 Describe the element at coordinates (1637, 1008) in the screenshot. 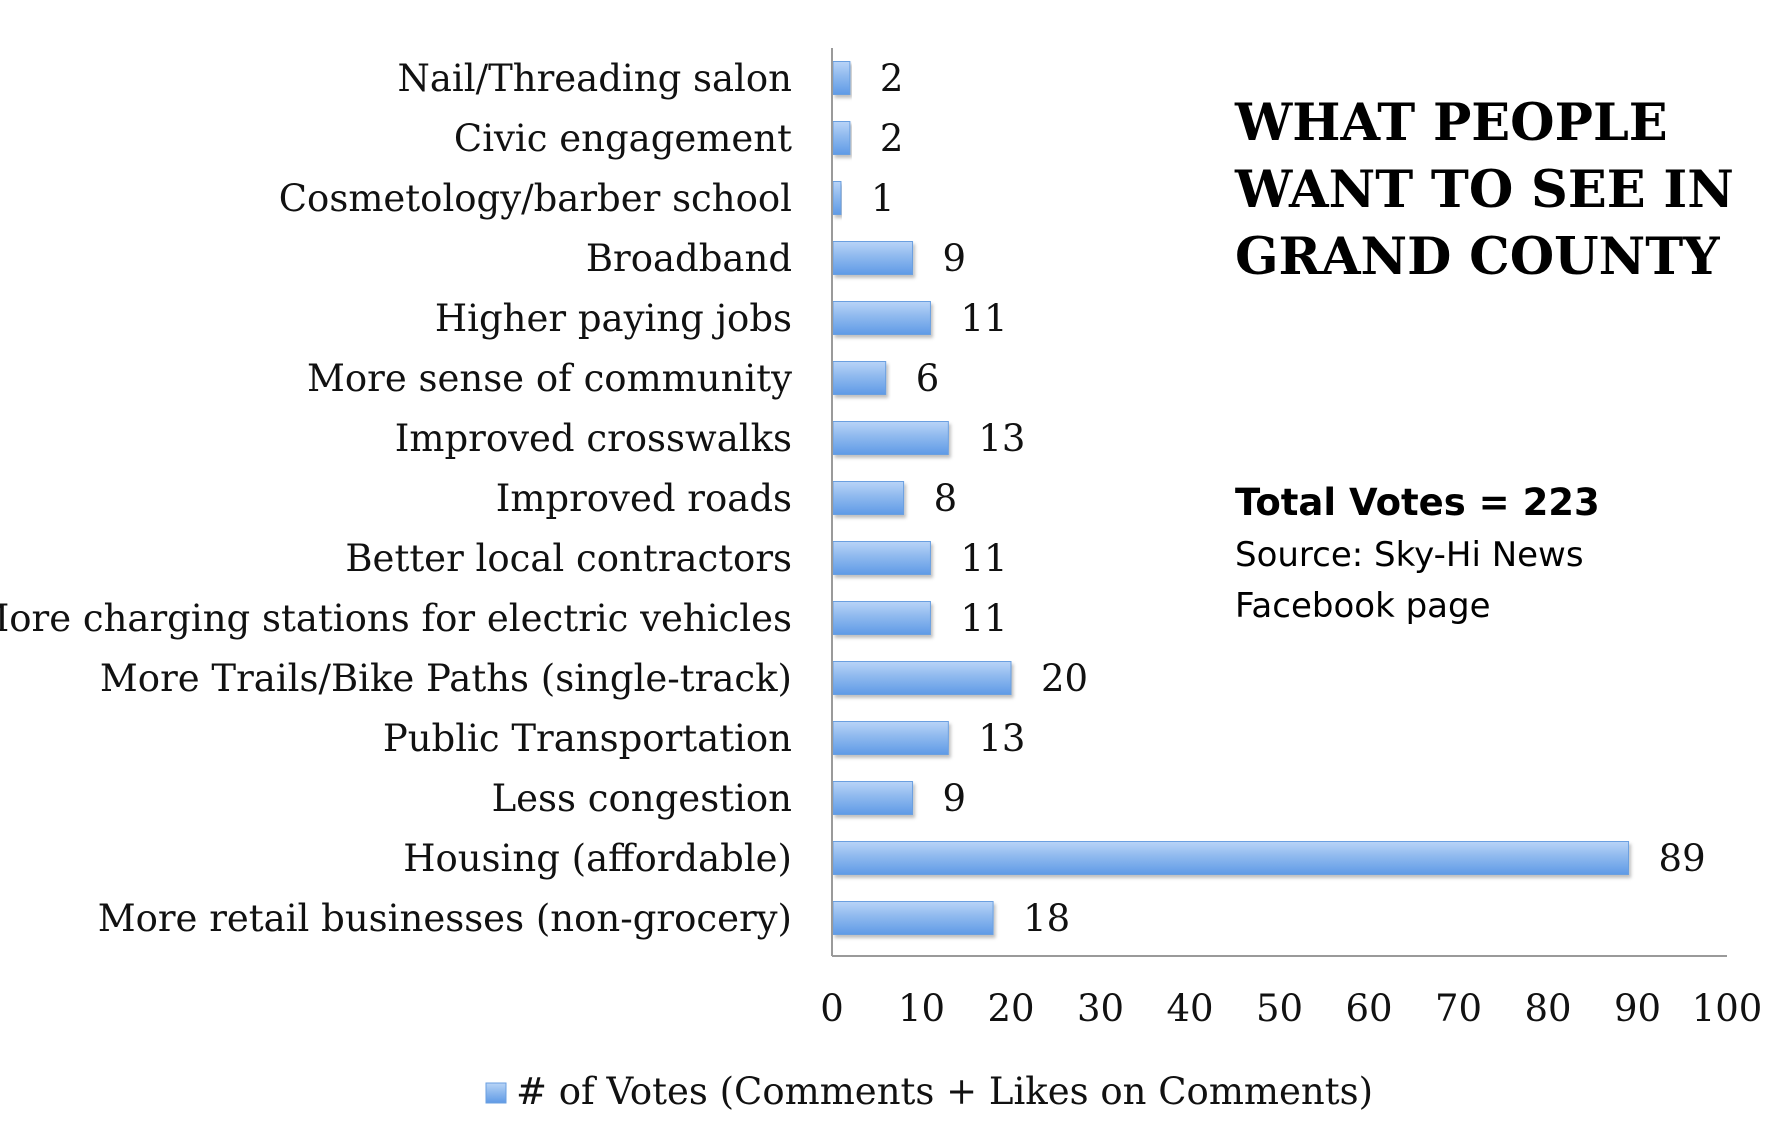

I see `x-tick-label: 90` at that location.